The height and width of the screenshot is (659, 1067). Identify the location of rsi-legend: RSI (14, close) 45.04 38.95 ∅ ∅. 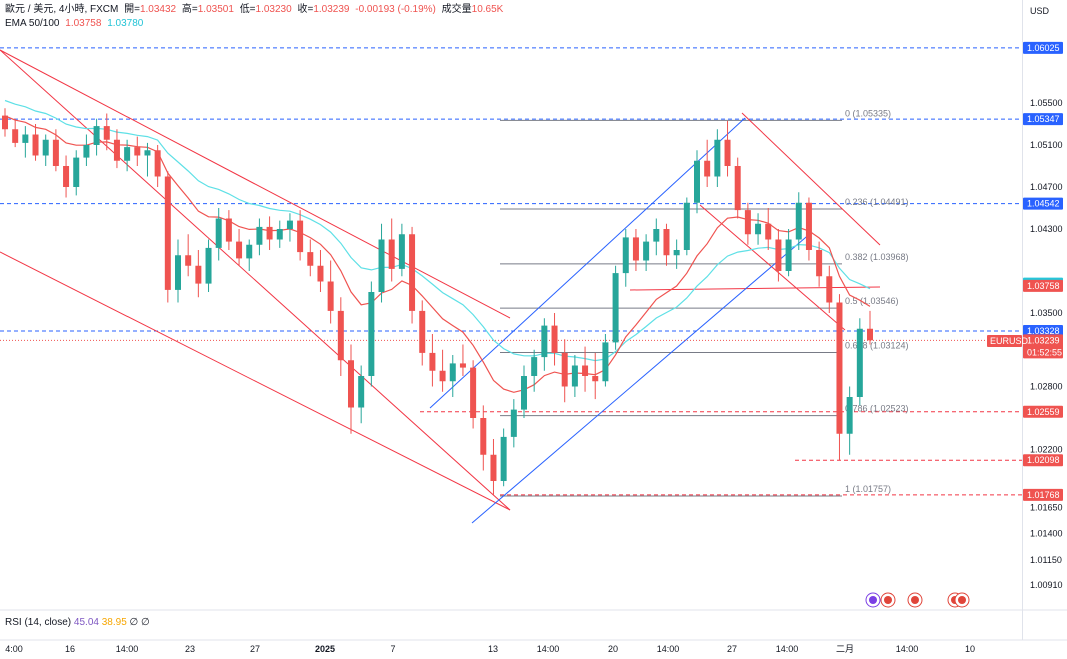
(77, 622).